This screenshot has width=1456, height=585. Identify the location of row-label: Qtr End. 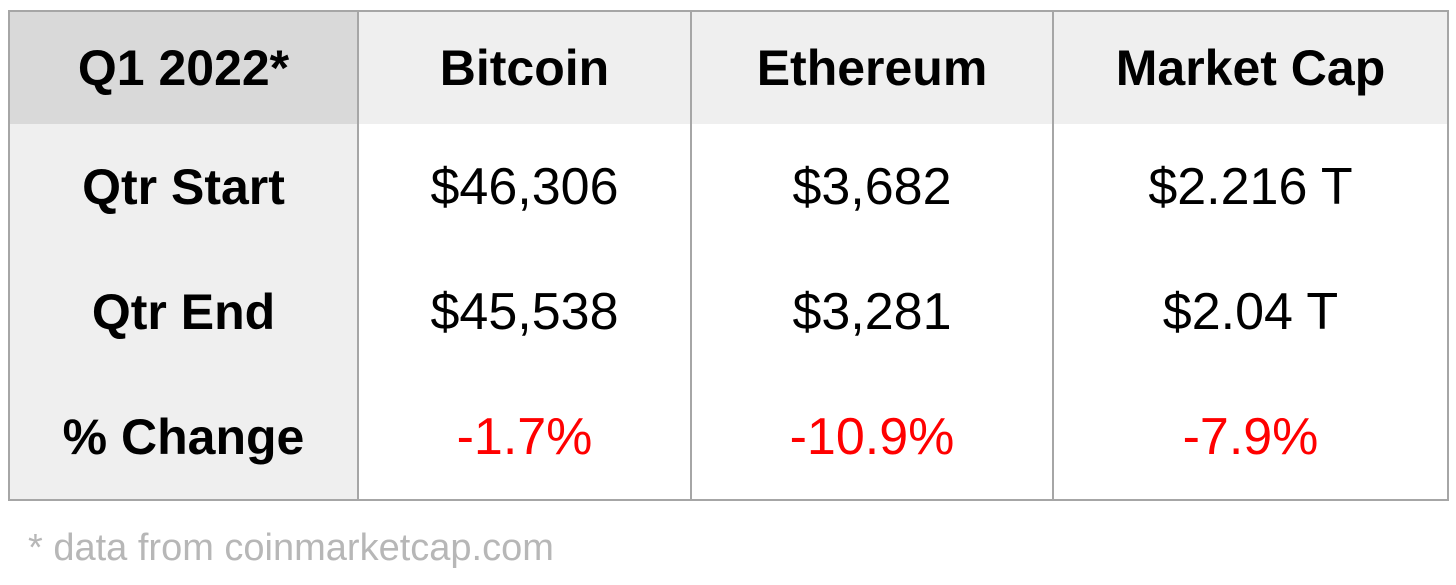
(183, 311).